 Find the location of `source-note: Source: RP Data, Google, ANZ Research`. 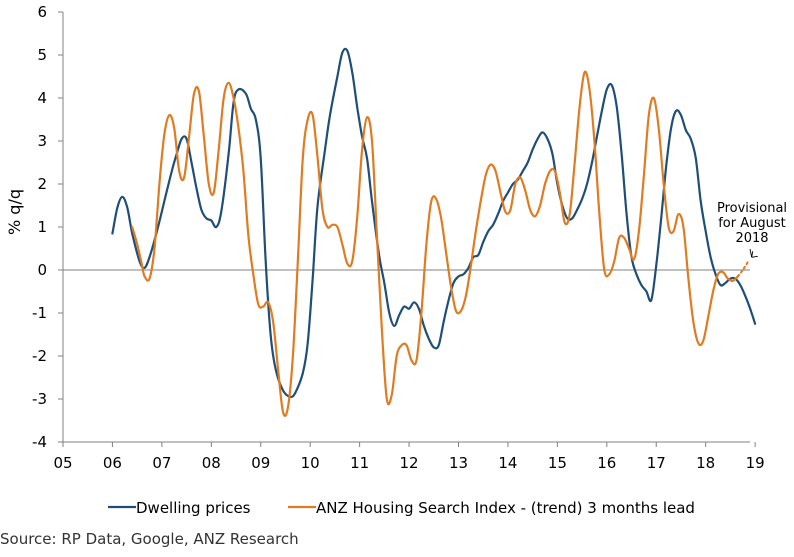

source-note: Source: RP Data, Google, ANZ Research is located at coordinates (149, 539).